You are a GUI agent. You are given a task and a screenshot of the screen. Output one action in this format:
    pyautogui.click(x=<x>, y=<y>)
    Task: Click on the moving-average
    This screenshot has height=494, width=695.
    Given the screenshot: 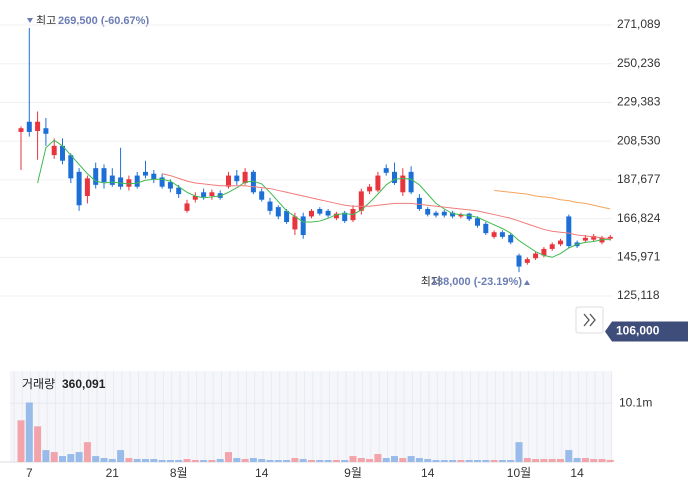 What is the action you would take?
    pyautogui.click(x=552, y=199)
    